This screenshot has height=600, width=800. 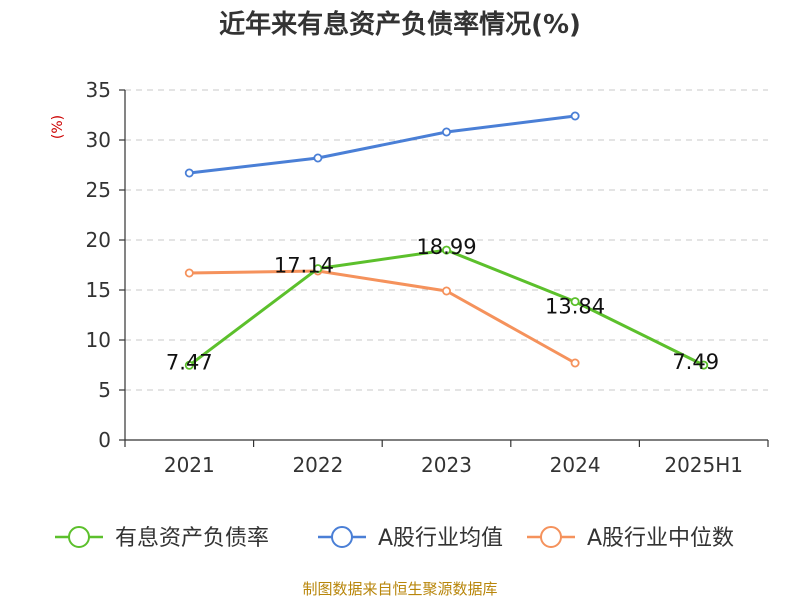 I want to click on legend-item: A股行业均值, so click(x=410, y=538).